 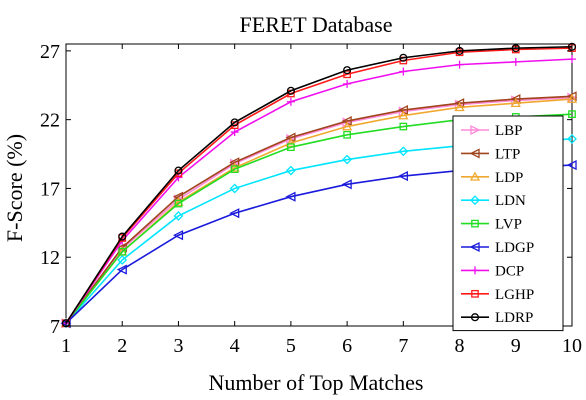 What do you see at coordinates (316, 24) in the screenshot?
I see `chart-title: FERET Database` at bounding box center [316, 24].